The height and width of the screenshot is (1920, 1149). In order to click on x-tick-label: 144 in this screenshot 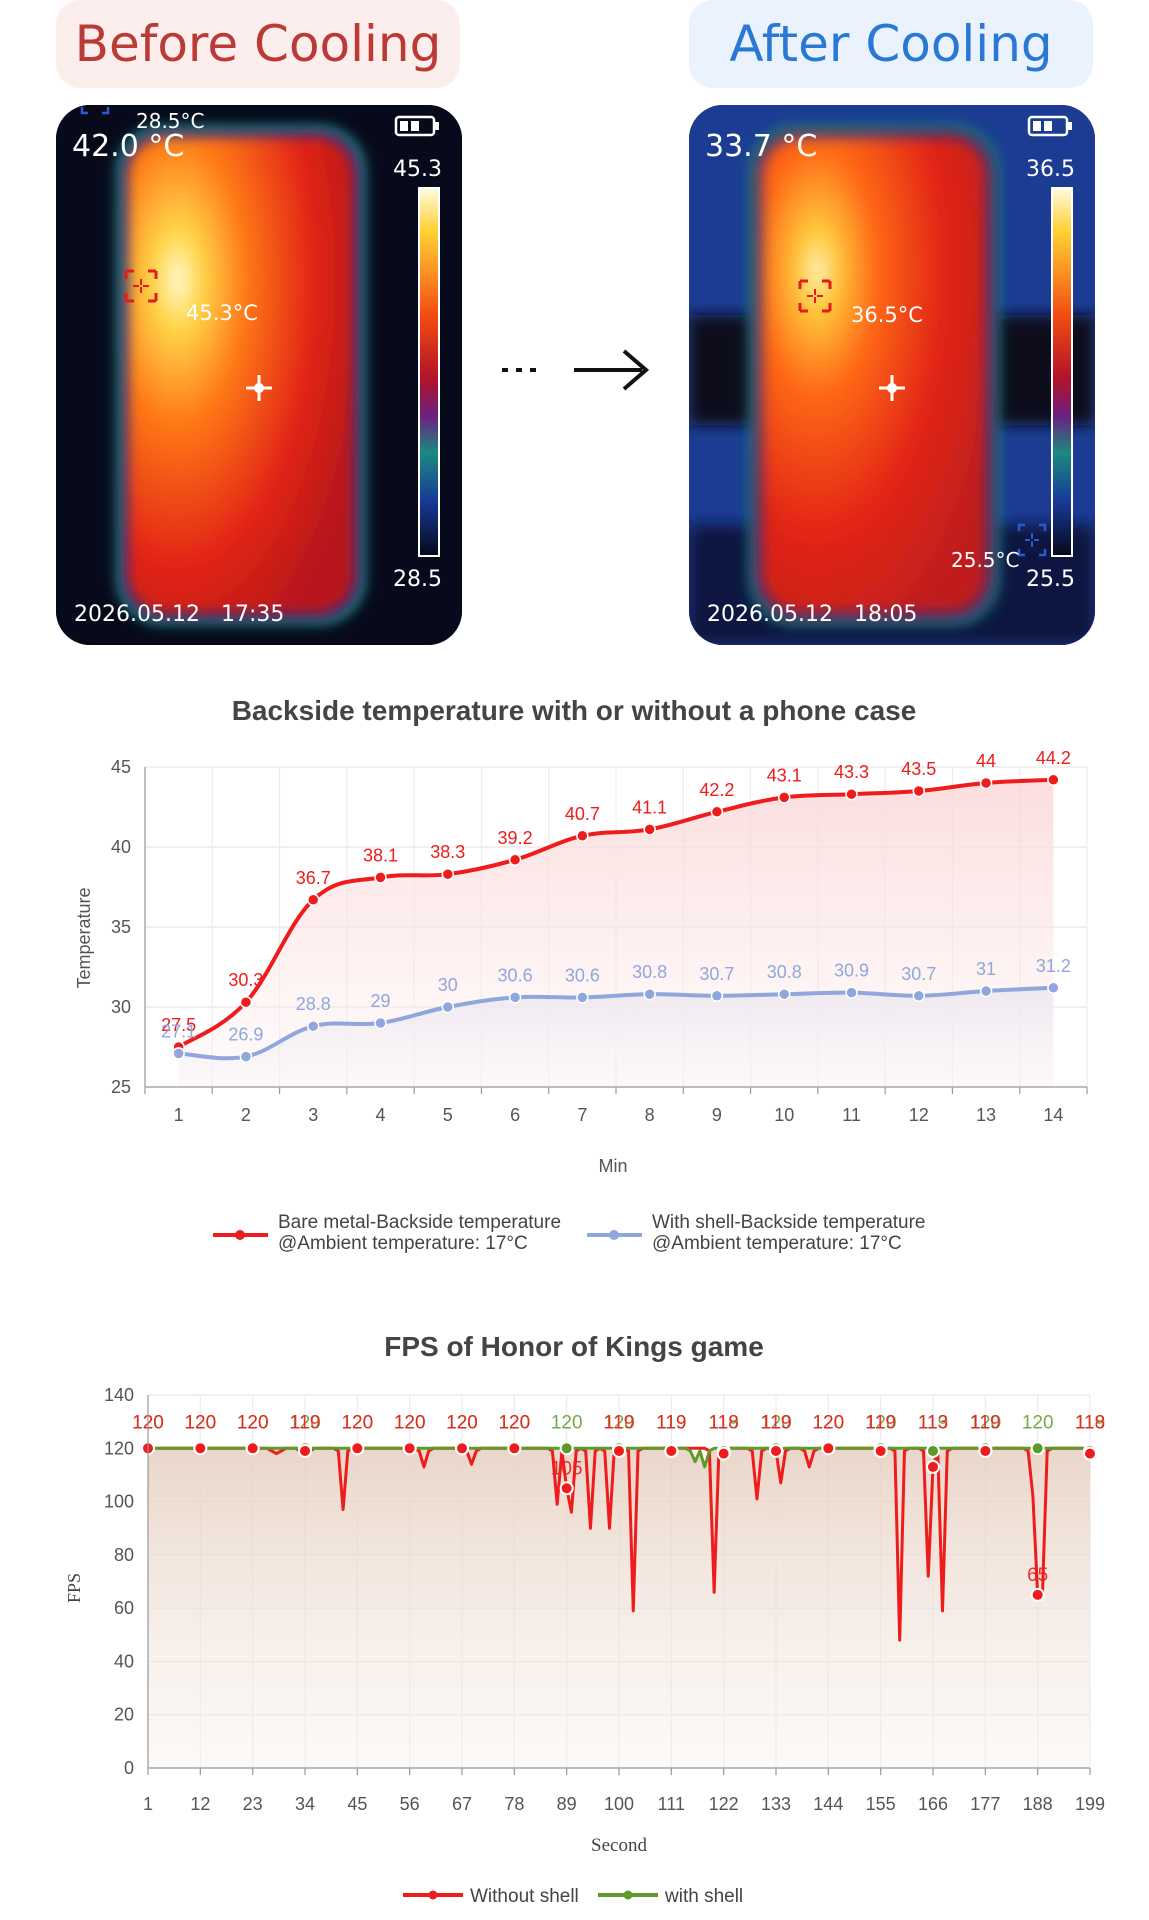, I will do `click(828, 1804)`.